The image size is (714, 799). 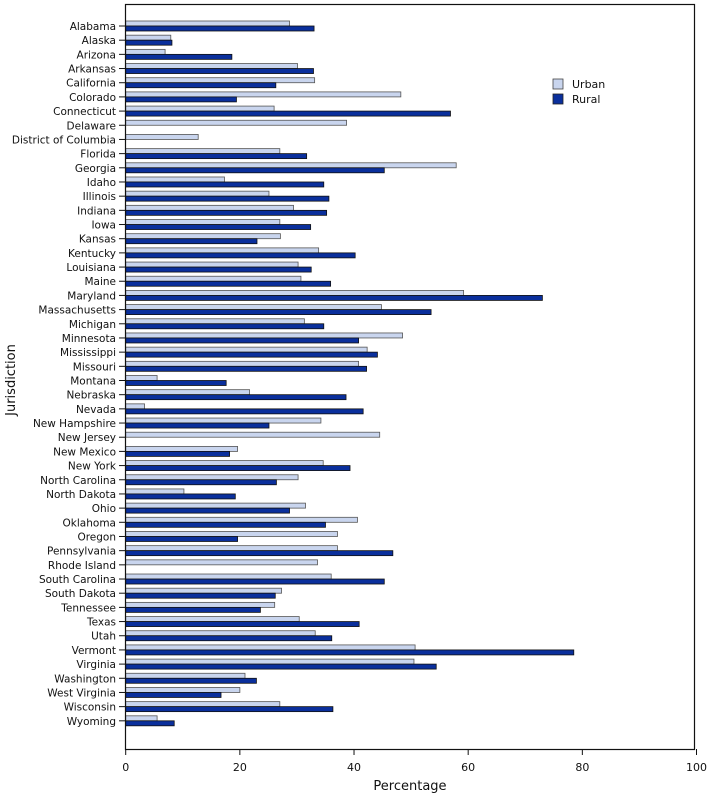 I want to click on y-tick-label: Arkansas, so click(x=92, y=70).